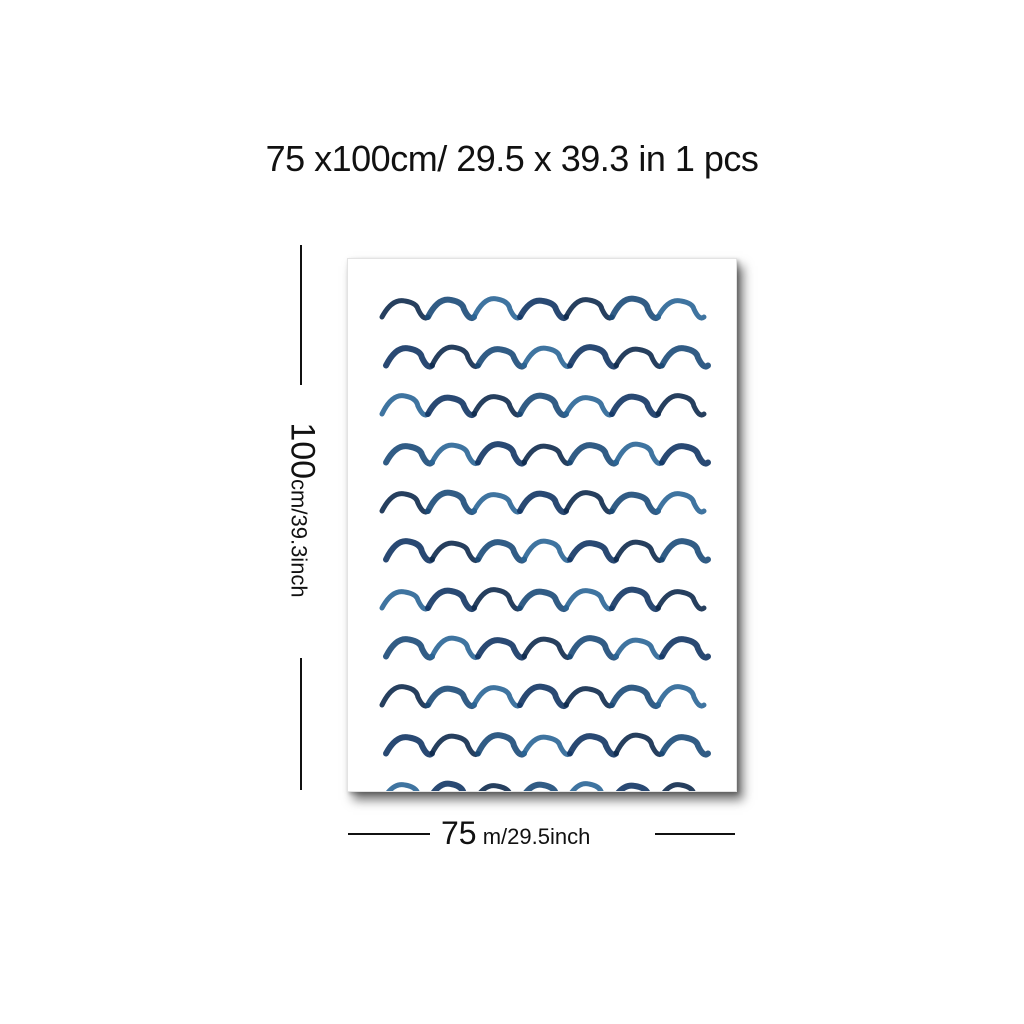 Image resolution: width=1024 pixels, height=1024 pixels. I want to click on product-size-title: 75 x100cm/ 29.5 x 39.3 in 1 pcs, so click(512, 158).